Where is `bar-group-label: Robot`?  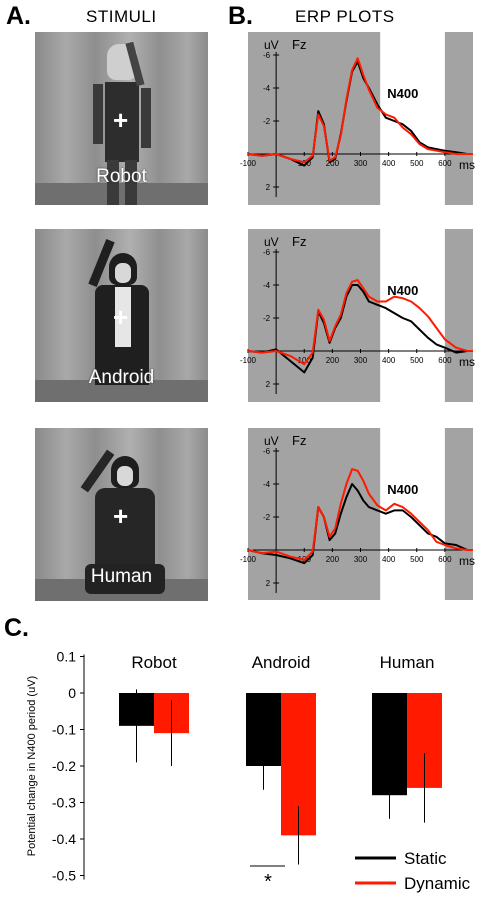 bar-group-label: Robot is located at coordinates (154, 662).